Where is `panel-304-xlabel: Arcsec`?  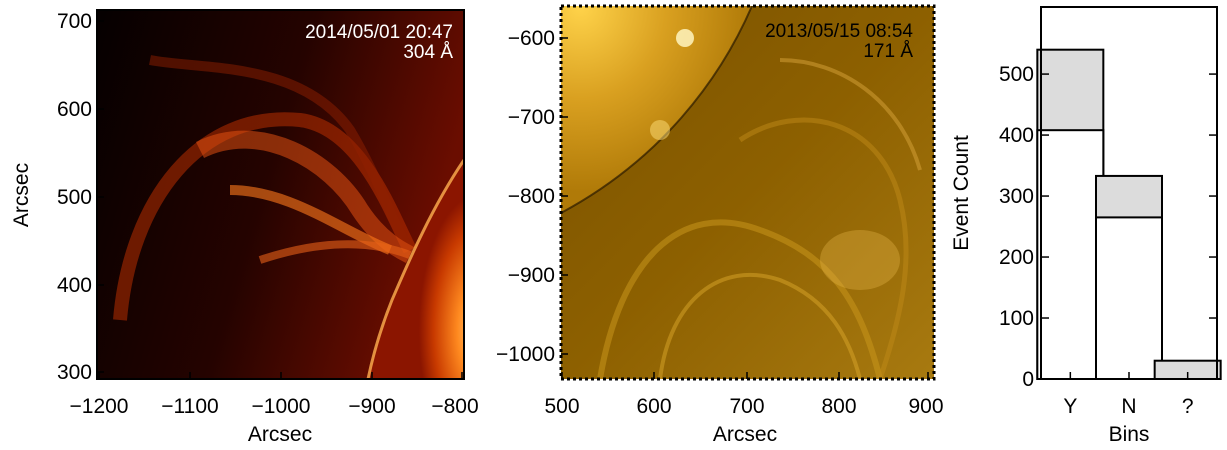 panel-304-xlabel: Arcsec is located at coordinates (280, 434).